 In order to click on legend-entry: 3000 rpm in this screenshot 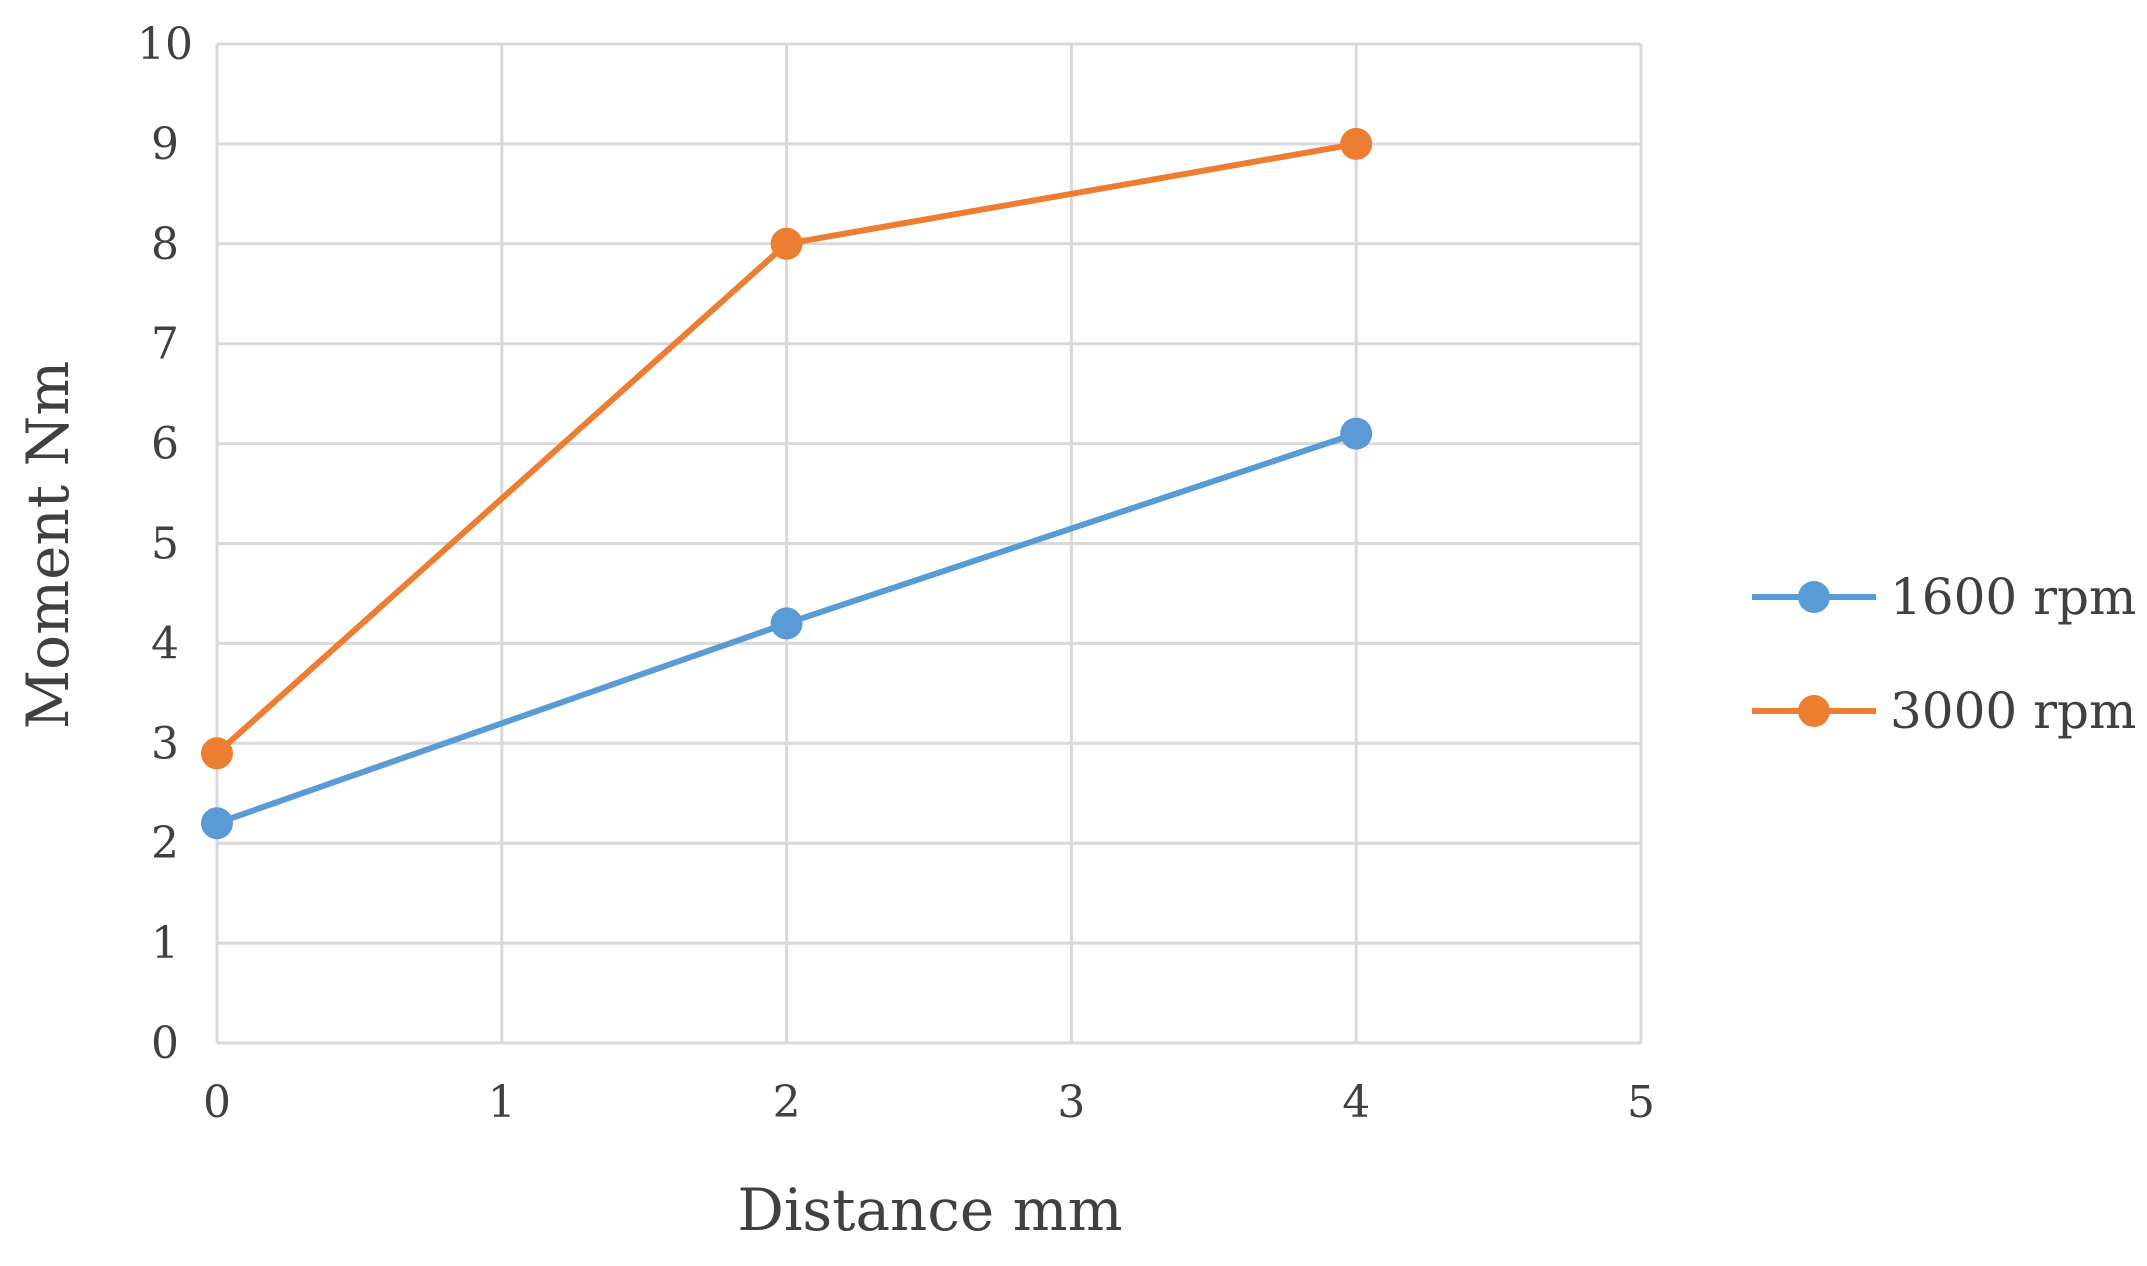, I will do `click(1944, 711)`.